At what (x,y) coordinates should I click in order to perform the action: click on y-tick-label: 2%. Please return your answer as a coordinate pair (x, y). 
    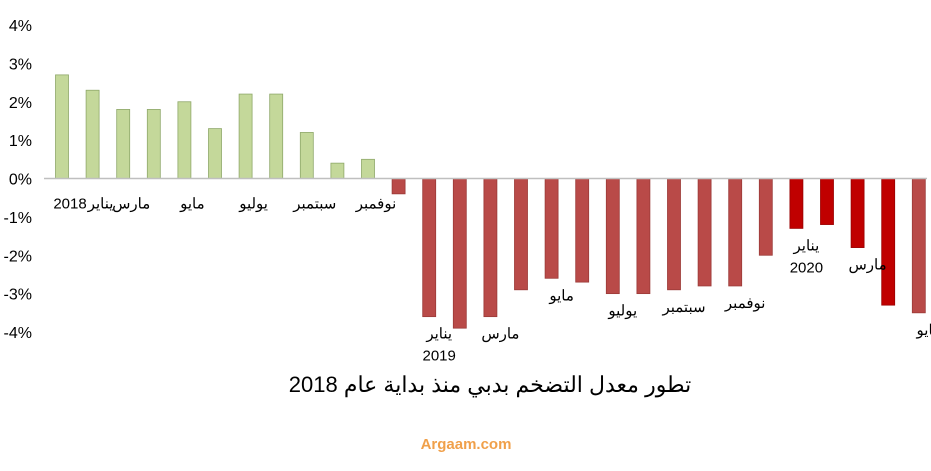
    Looking at the image, I should click on (20, 103).